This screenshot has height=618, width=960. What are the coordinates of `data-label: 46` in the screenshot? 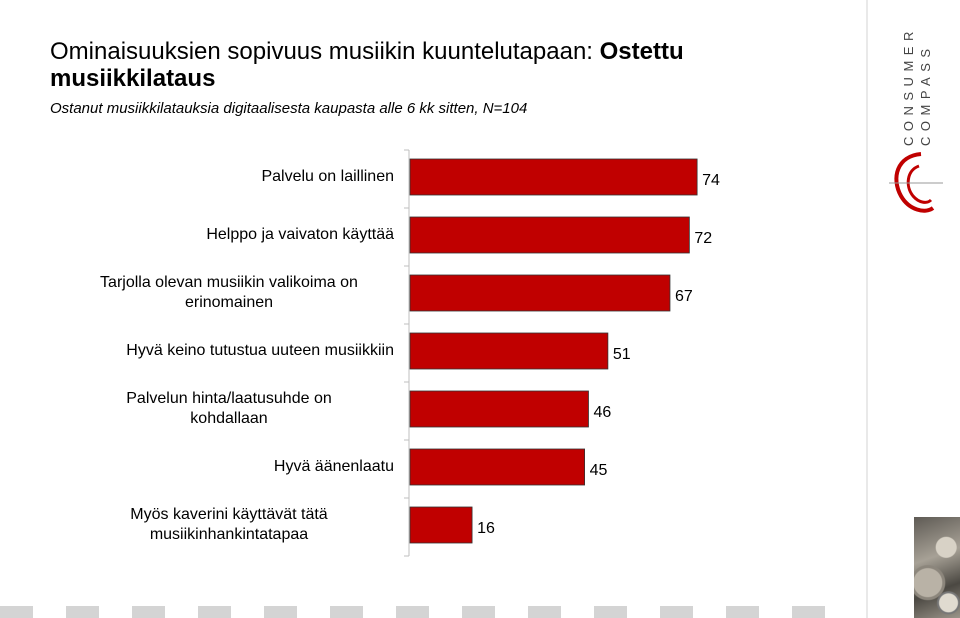 It's located at (602, 412).